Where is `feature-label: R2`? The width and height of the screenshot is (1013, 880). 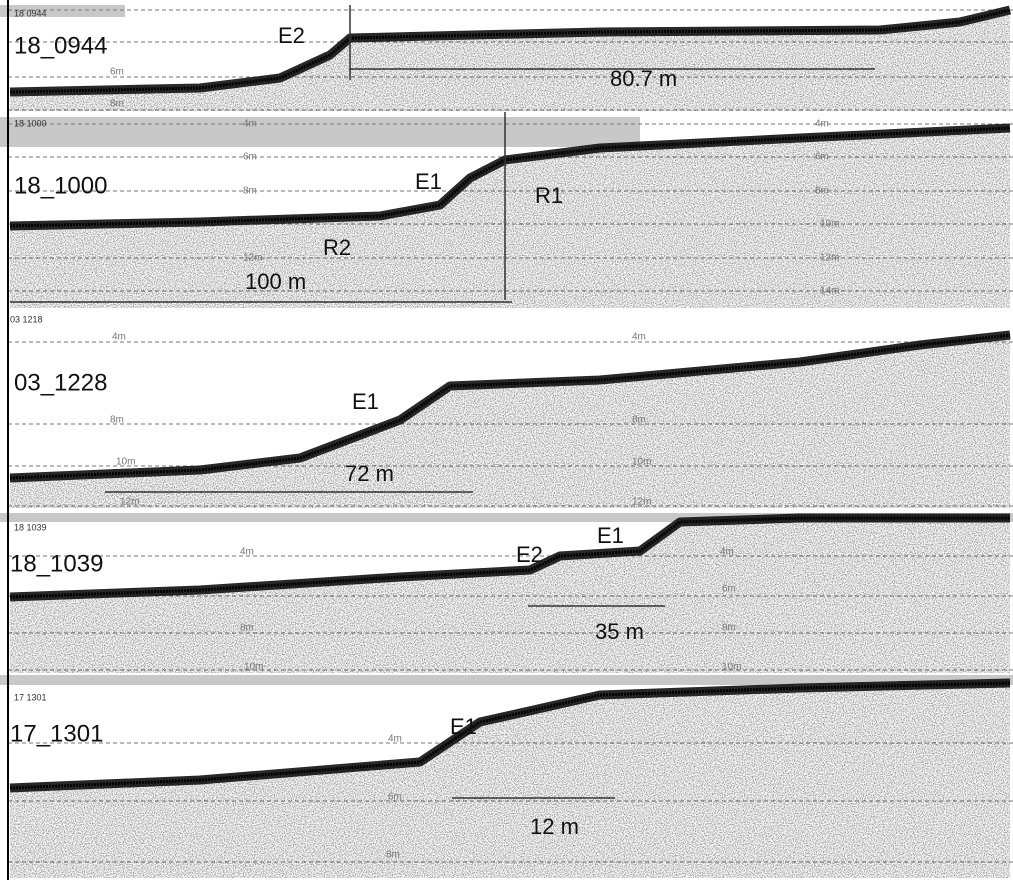 feature-label: R2 is located at coordinates (337, 247).